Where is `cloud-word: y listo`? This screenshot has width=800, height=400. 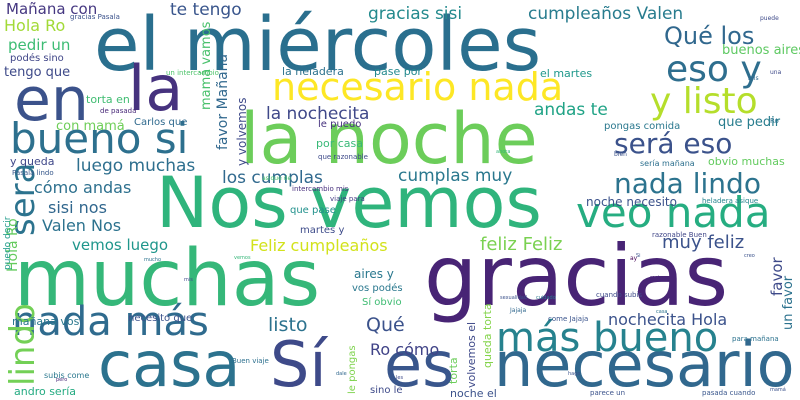 cloud-word: y listo is located at coordinates (704, 101).